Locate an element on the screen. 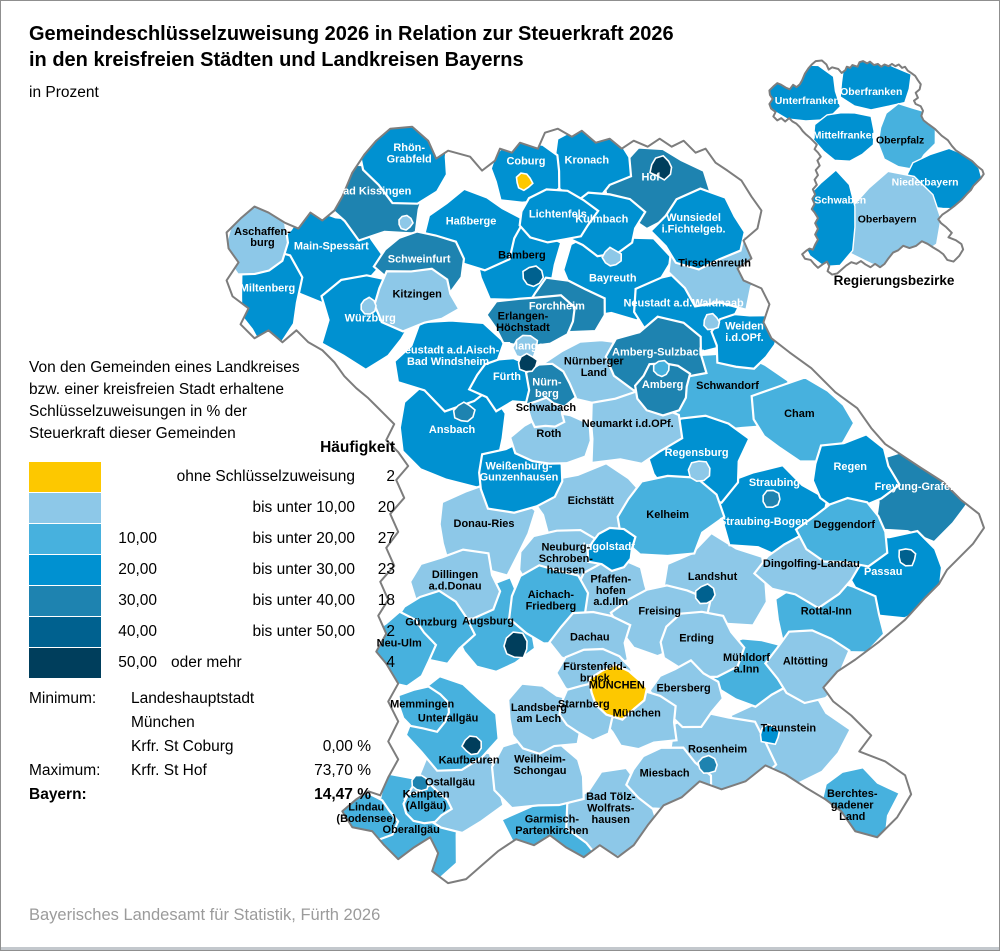 The image size is (1000, 951). district-label: Augsburg is located at coordinates (488, 622).